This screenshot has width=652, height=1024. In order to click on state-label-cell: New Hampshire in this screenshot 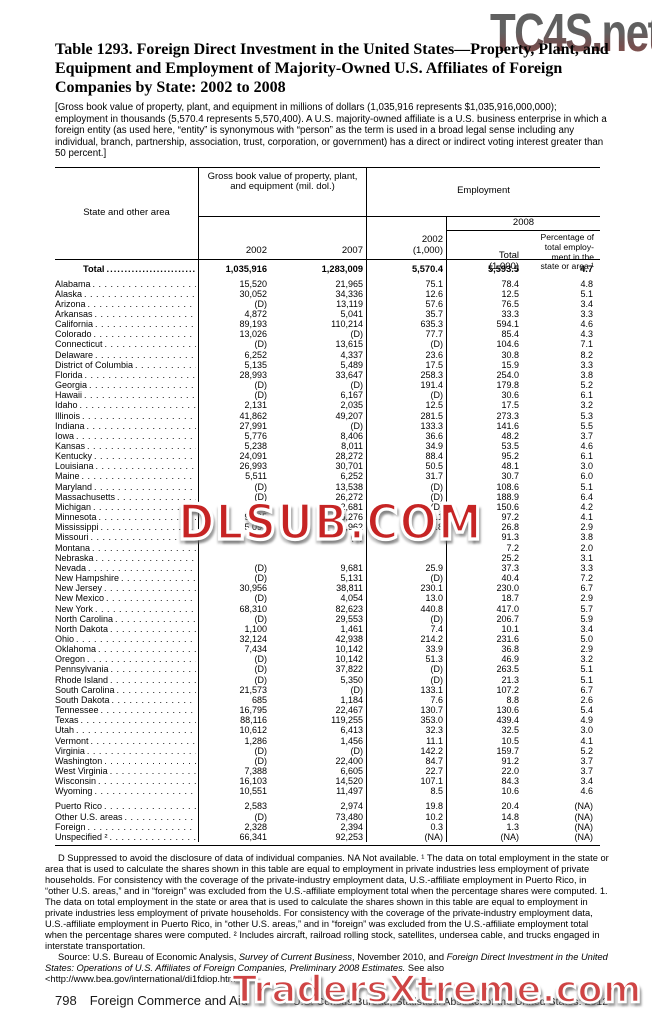, I will do `click(127, 578)`.